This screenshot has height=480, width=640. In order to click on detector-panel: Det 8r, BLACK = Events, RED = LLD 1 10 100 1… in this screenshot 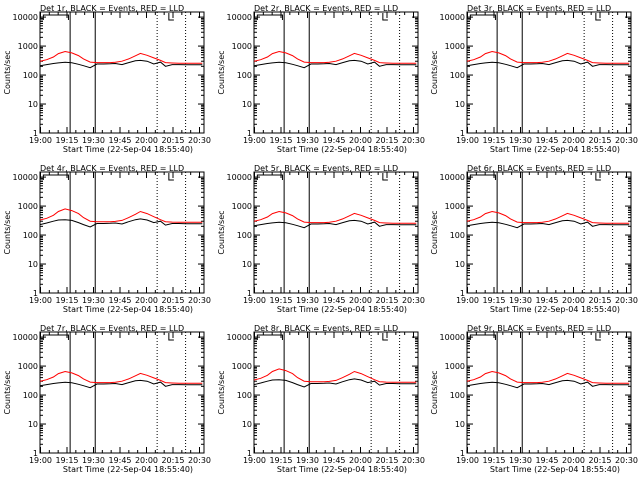, I will do `click(321, 399)`.